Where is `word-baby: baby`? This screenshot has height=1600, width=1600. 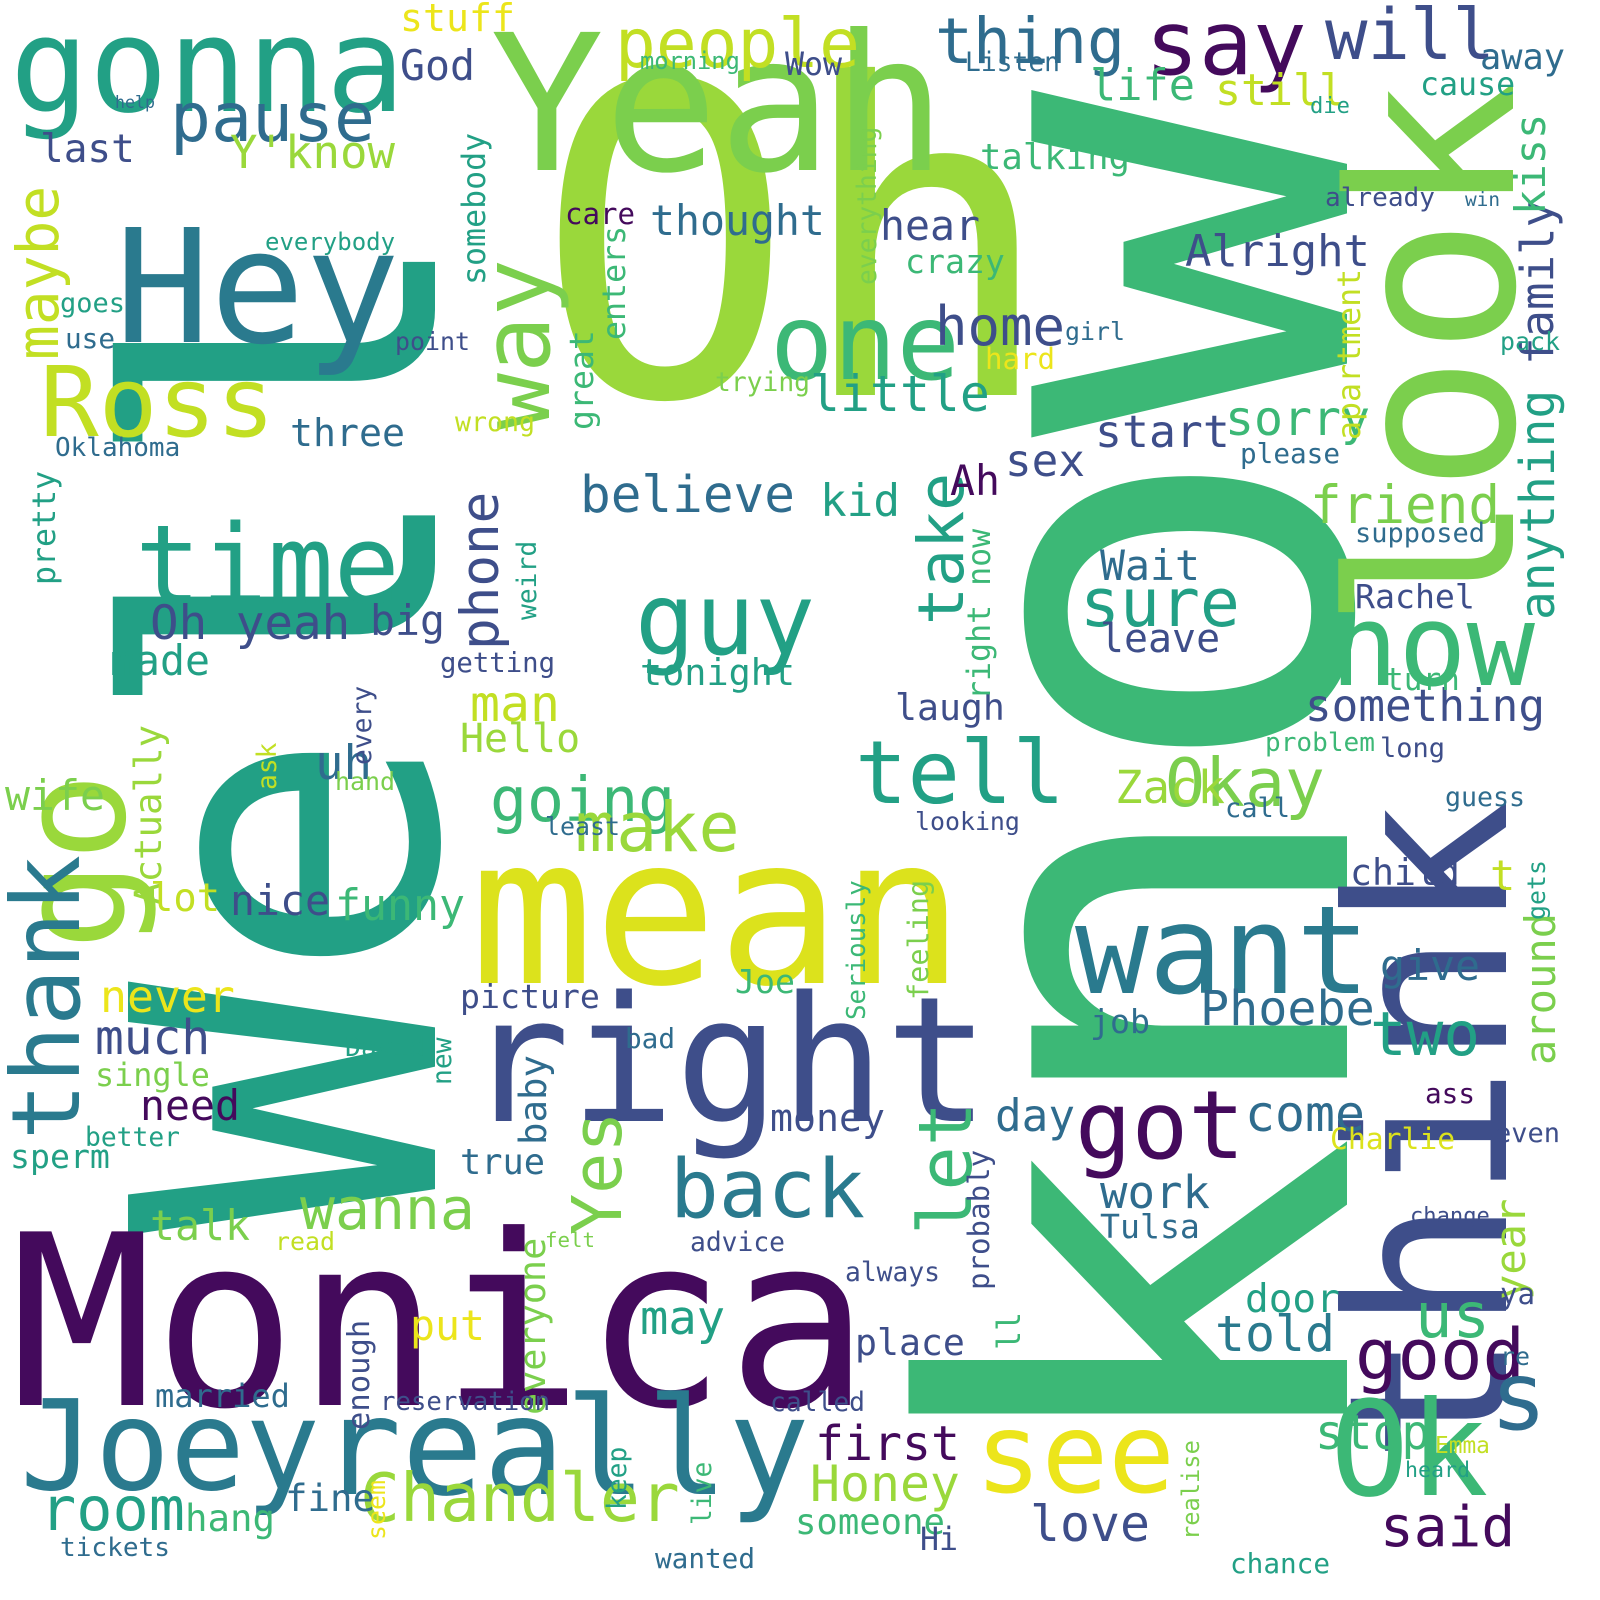 word-baby: baby is located at coordinates (533, 1099).